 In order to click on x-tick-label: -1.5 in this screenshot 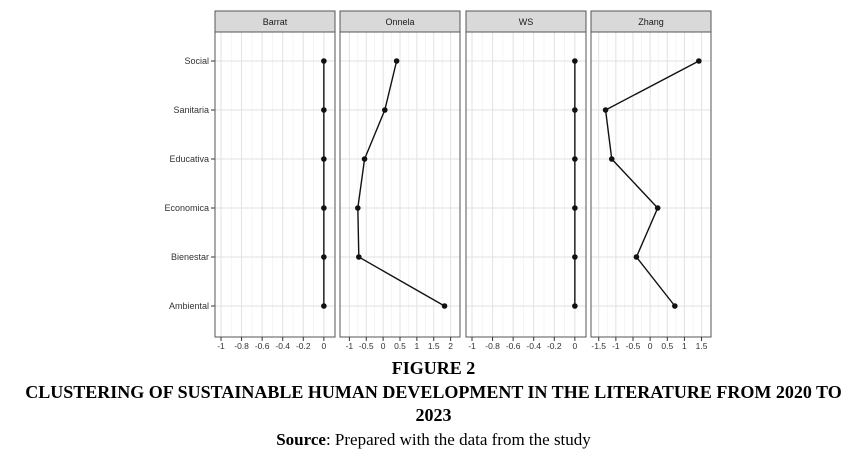, I will do `click(598, 346)`.